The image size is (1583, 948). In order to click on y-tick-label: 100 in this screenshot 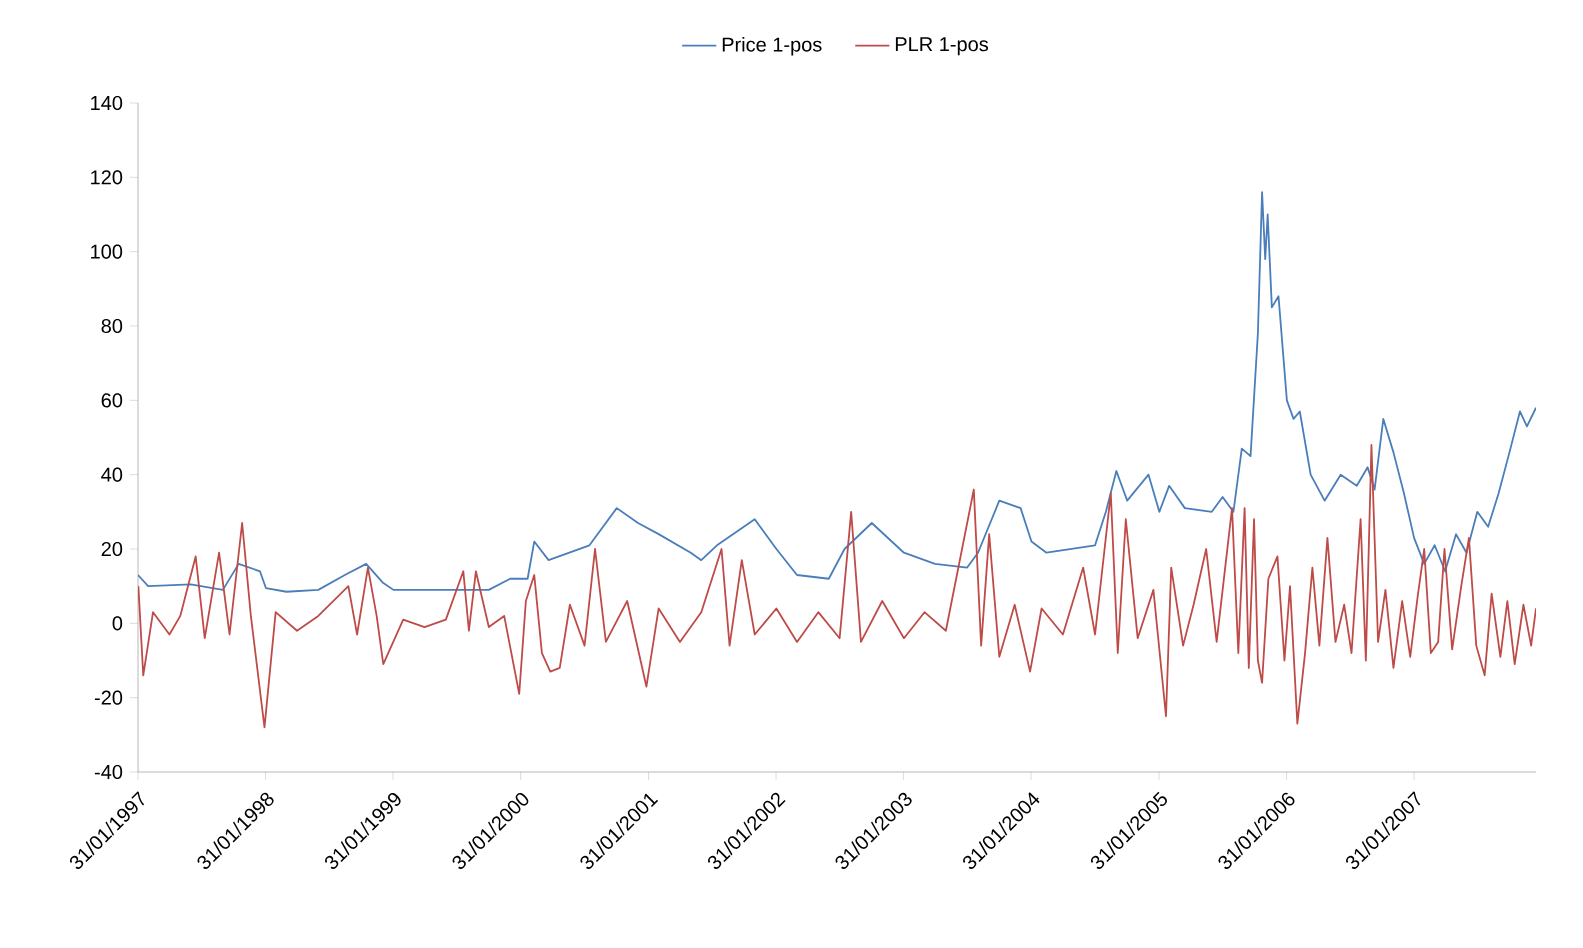, I will do `click(107, 251)`.